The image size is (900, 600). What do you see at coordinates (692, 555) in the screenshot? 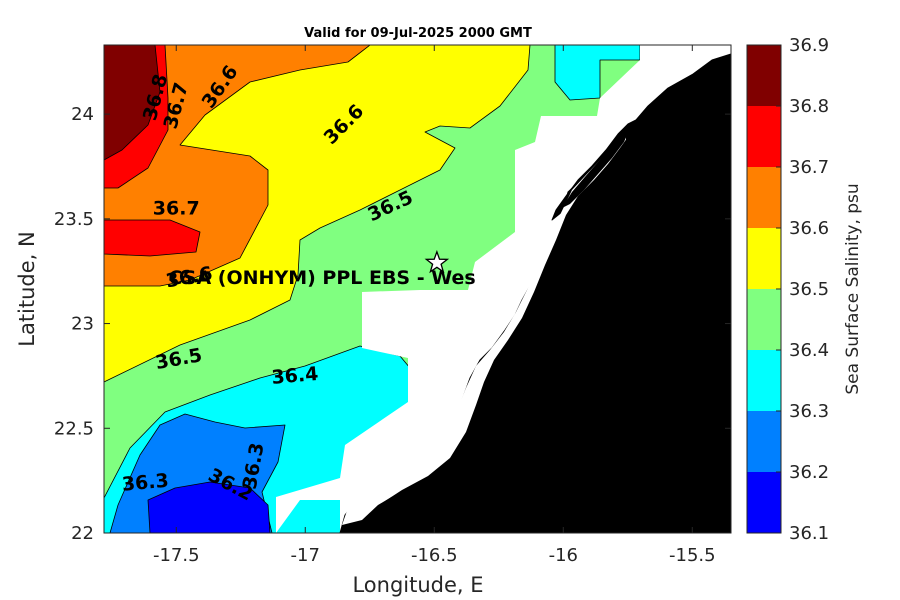
I see `x-tick-label: -15.5` at bounding box center [692, 555].